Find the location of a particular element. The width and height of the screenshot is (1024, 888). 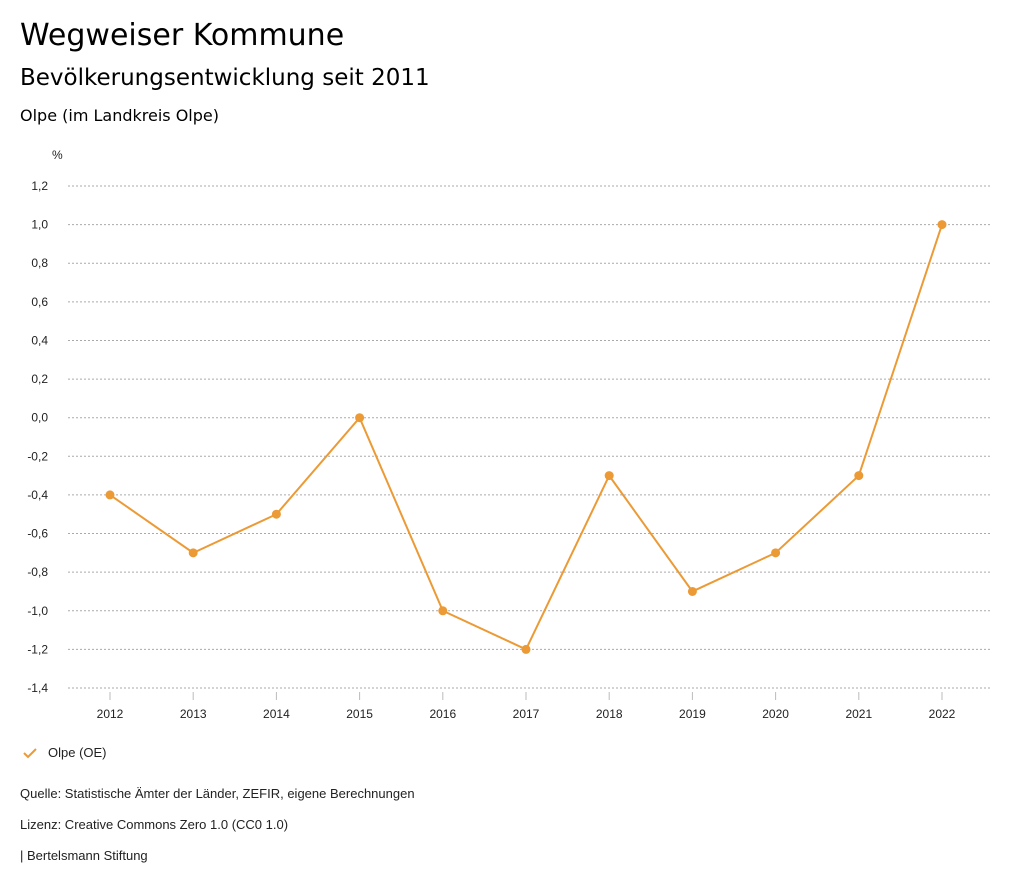

y-tick-label: -0,8 is located at coordinates (37, 572).